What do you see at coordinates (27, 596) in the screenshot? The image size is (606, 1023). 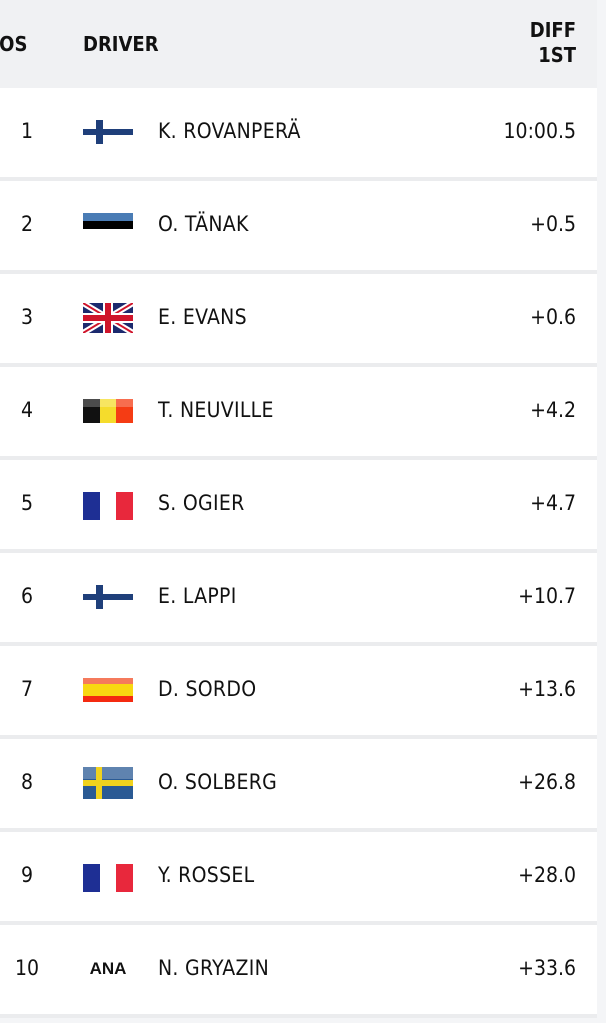 I see `position: 6` at bounding box center [27, 596].